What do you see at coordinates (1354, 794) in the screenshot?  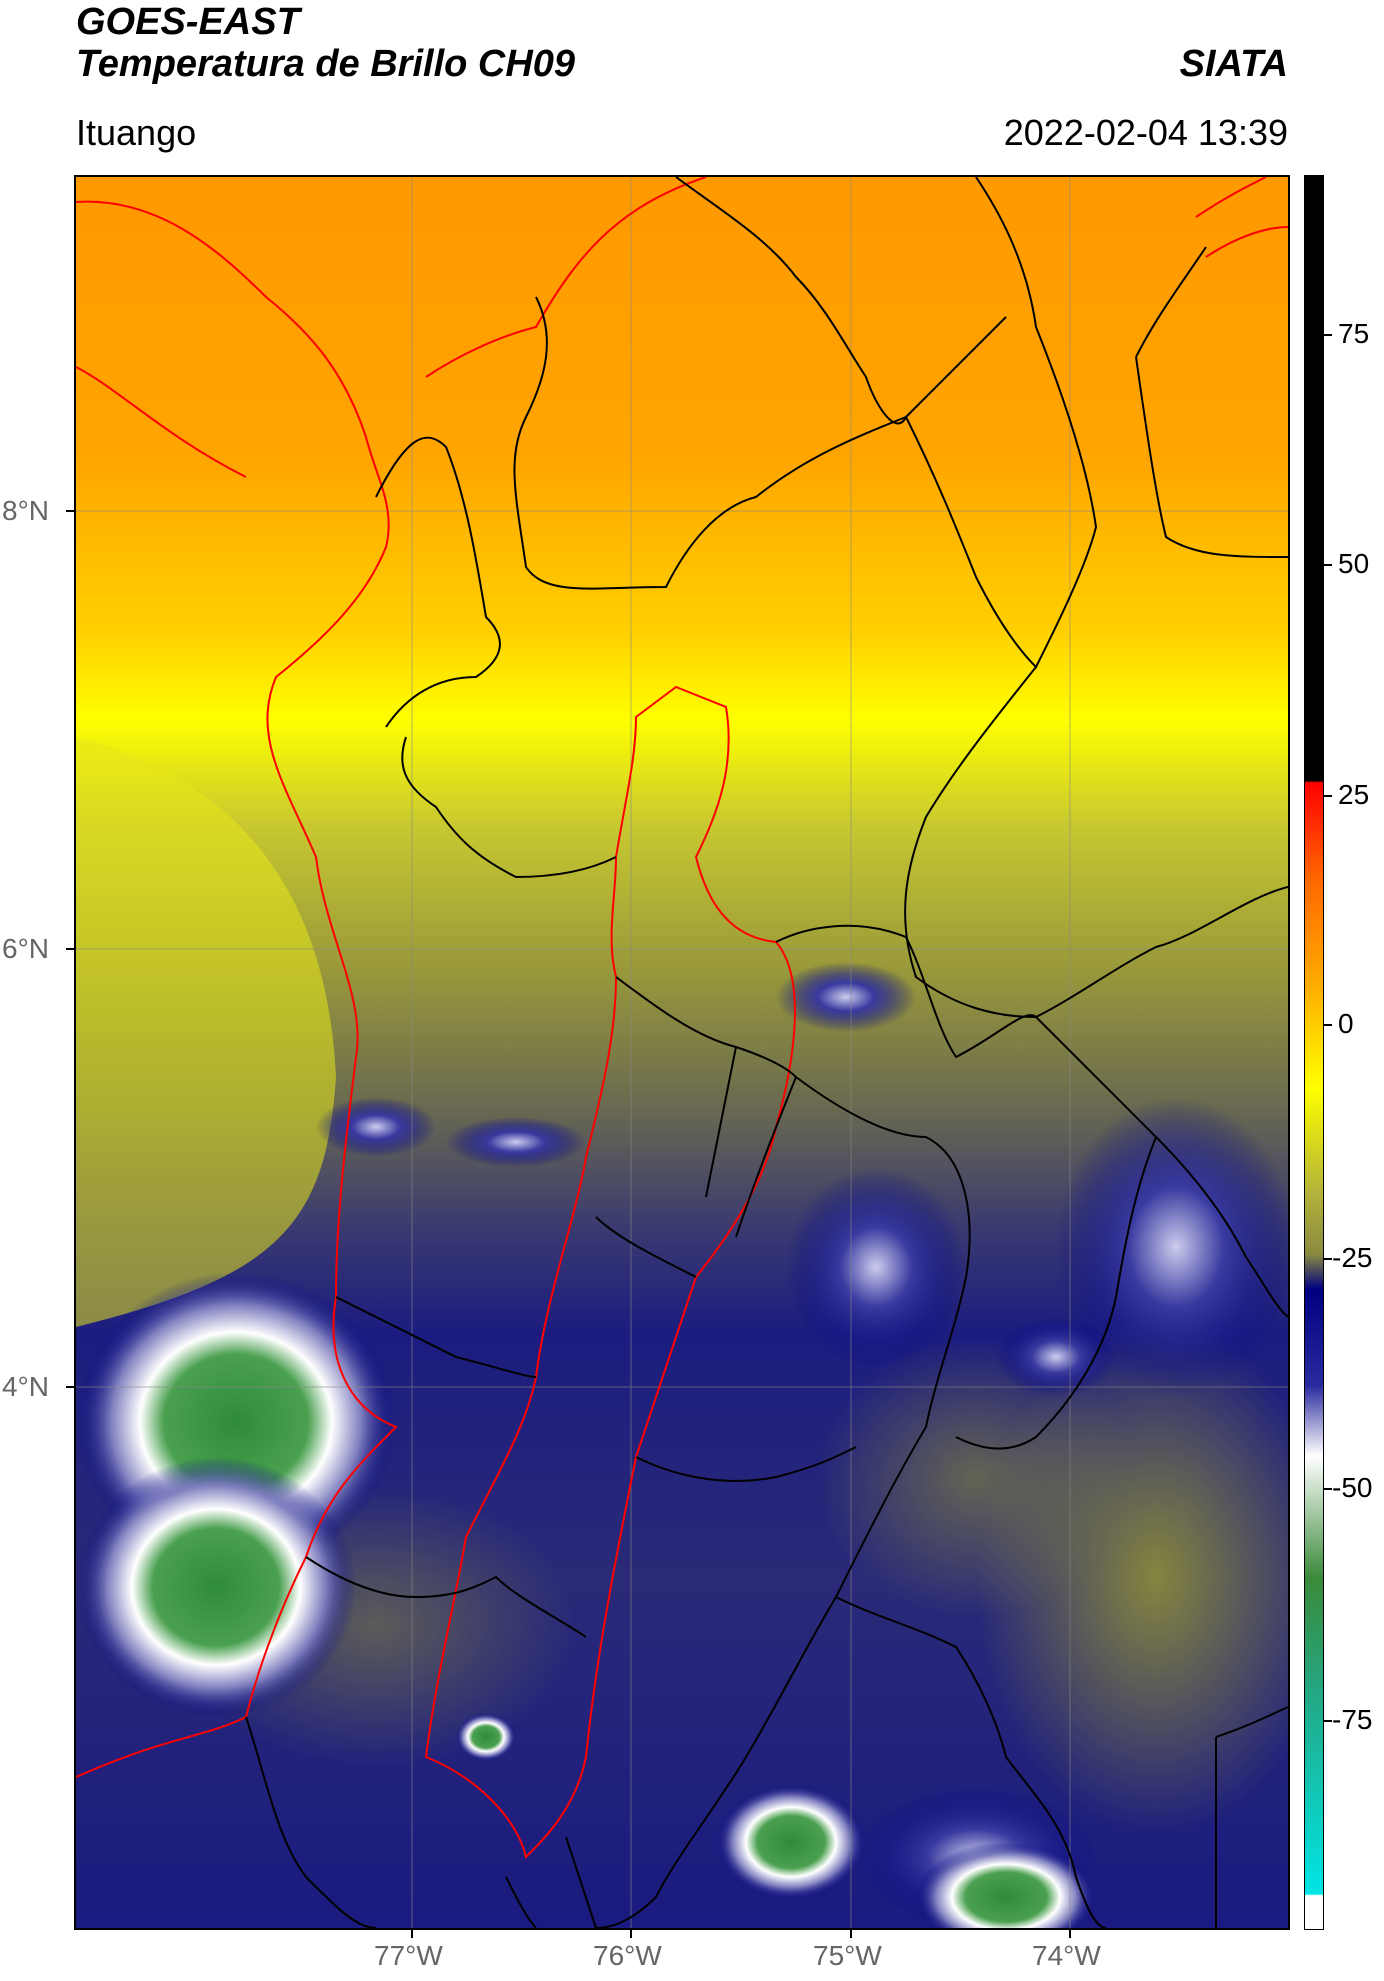 I see `colorbar-label-25: 25` at bounding box center [1354, 794].